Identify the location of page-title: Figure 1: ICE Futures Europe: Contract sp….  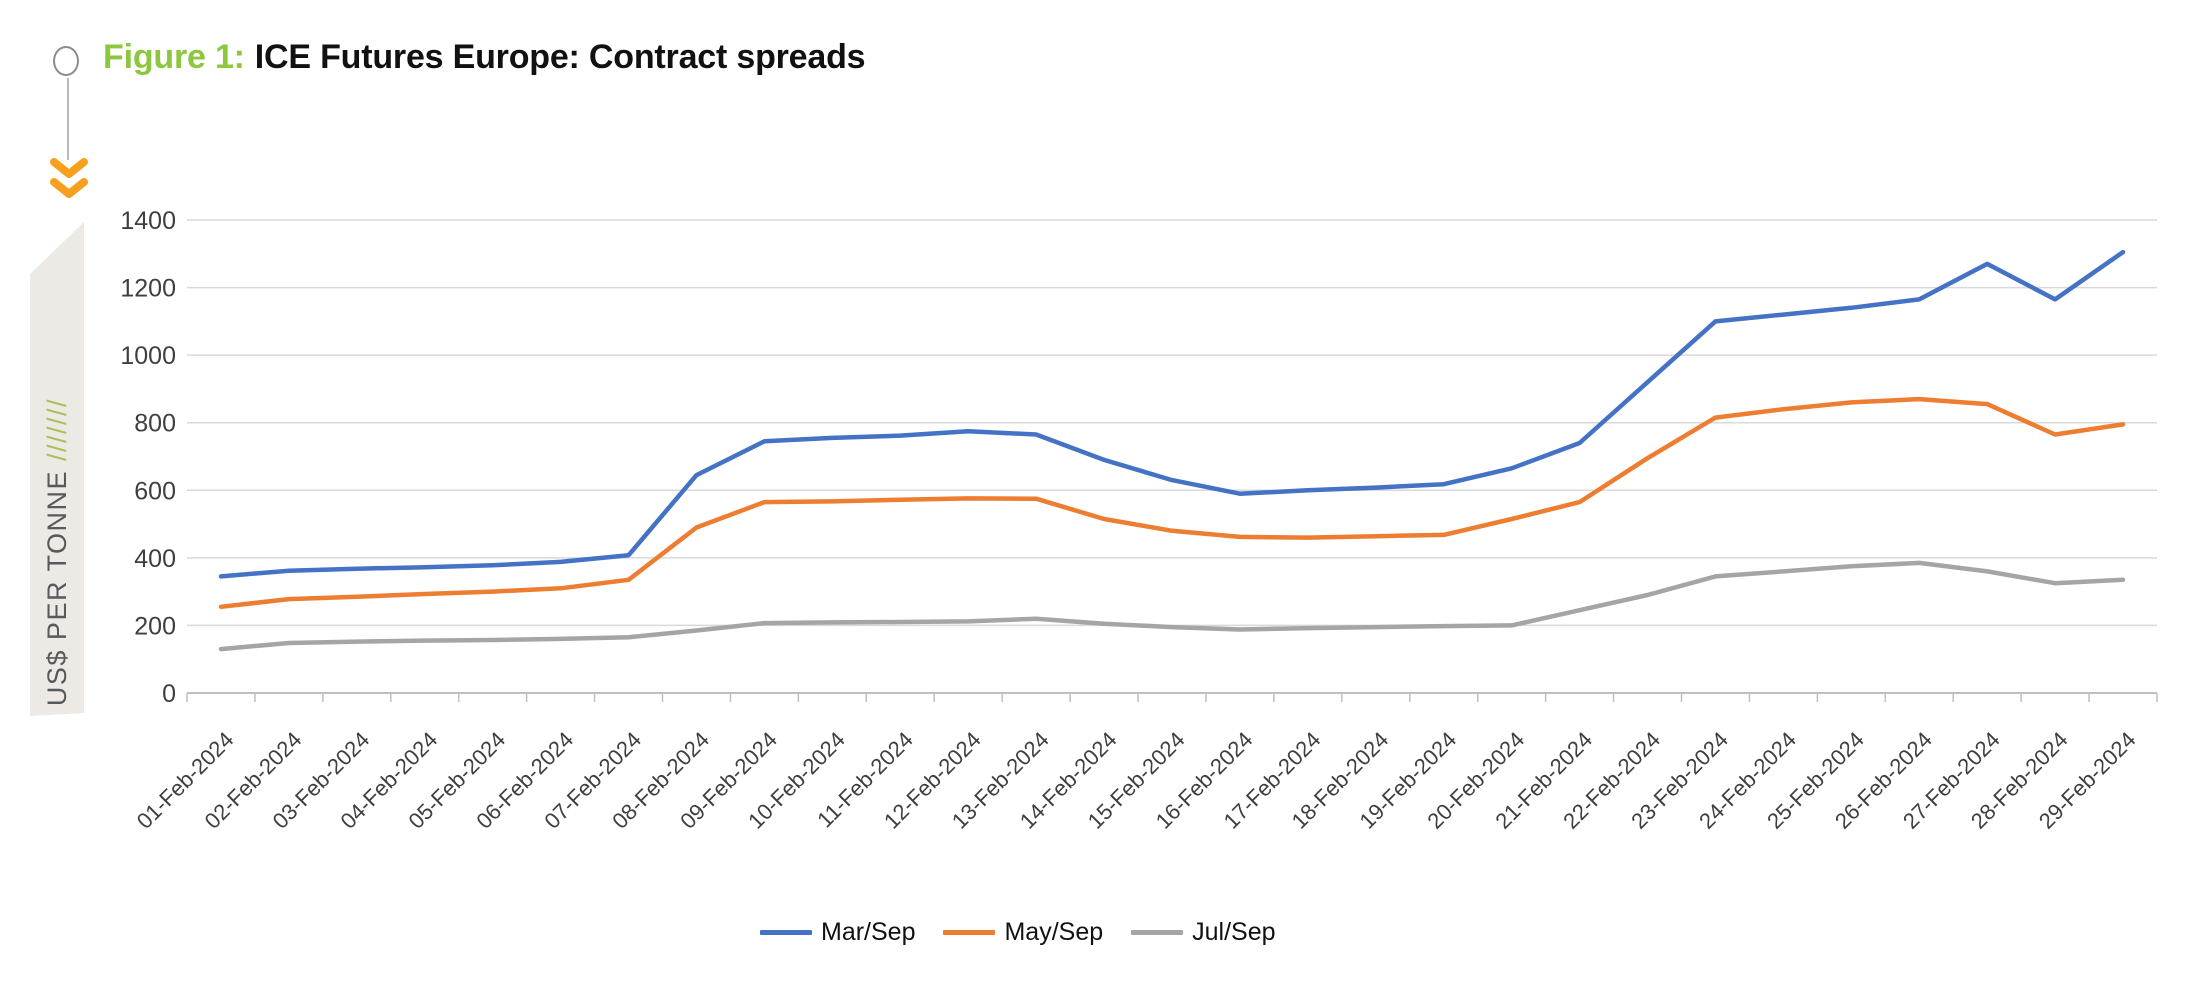
(484, 57).